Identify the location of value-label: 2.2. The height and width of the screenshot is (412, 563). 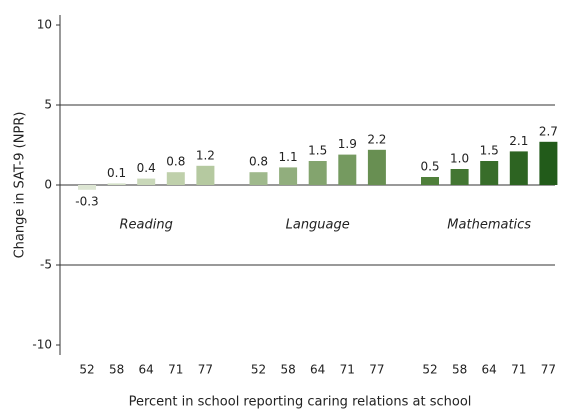
(376, 139).